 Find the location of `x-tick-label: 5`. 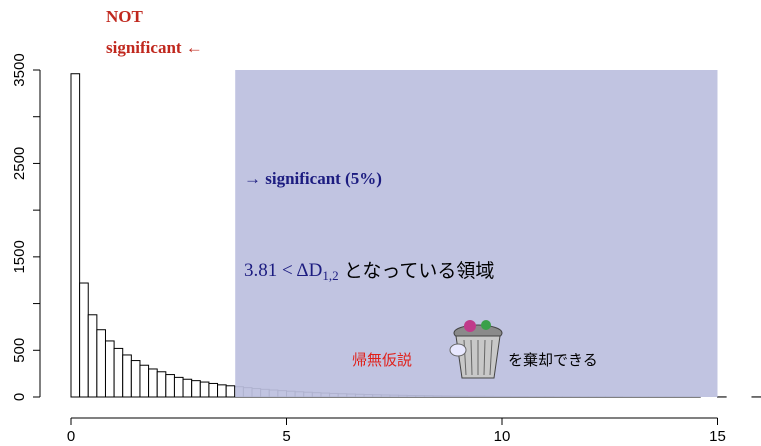

x-tick-label: 5 is located at coordinates (286, 436).